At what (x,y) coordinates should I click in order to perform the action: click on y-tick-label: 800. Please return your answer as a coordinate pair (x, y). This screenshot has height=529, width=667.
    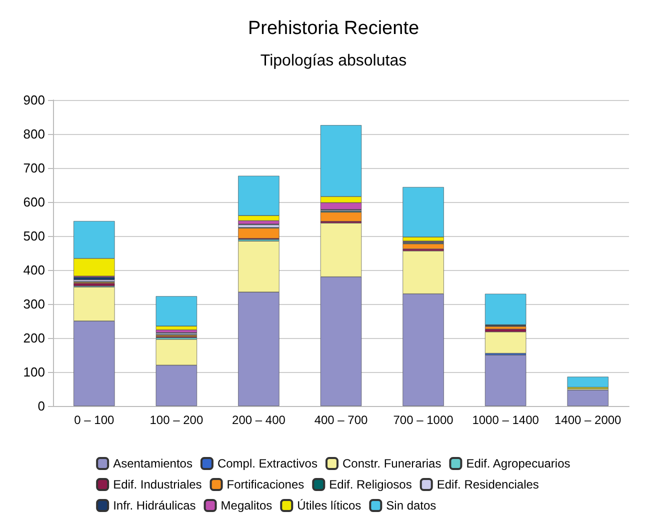
    Looking at the image, I should click on (34, 134).